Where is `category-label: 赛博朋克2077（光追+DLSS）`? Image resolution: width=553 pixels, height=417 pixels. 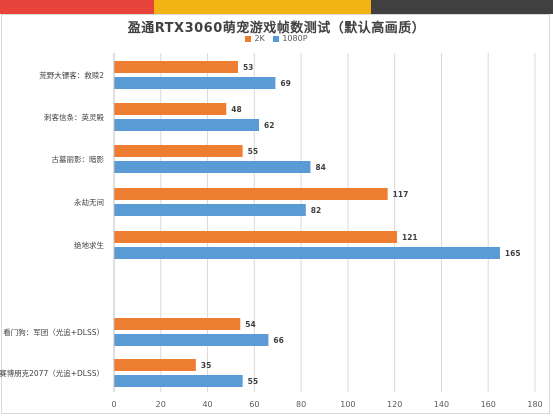 category-label: 赛博朋克2077（光追+DLSS） is located at coordinates (52, 373).